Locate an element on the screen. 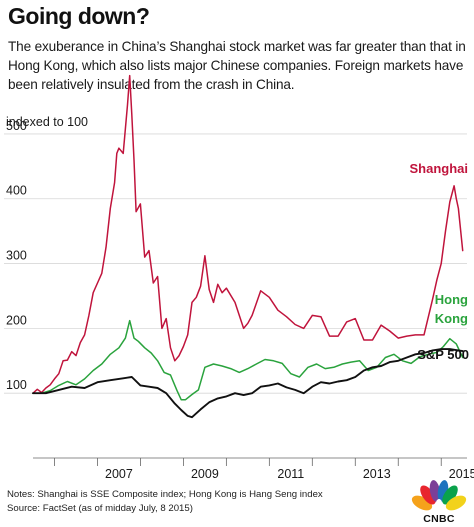 The image size is (474, 527). y-tick-label-500: 500 is located at coordinates (16, 126).